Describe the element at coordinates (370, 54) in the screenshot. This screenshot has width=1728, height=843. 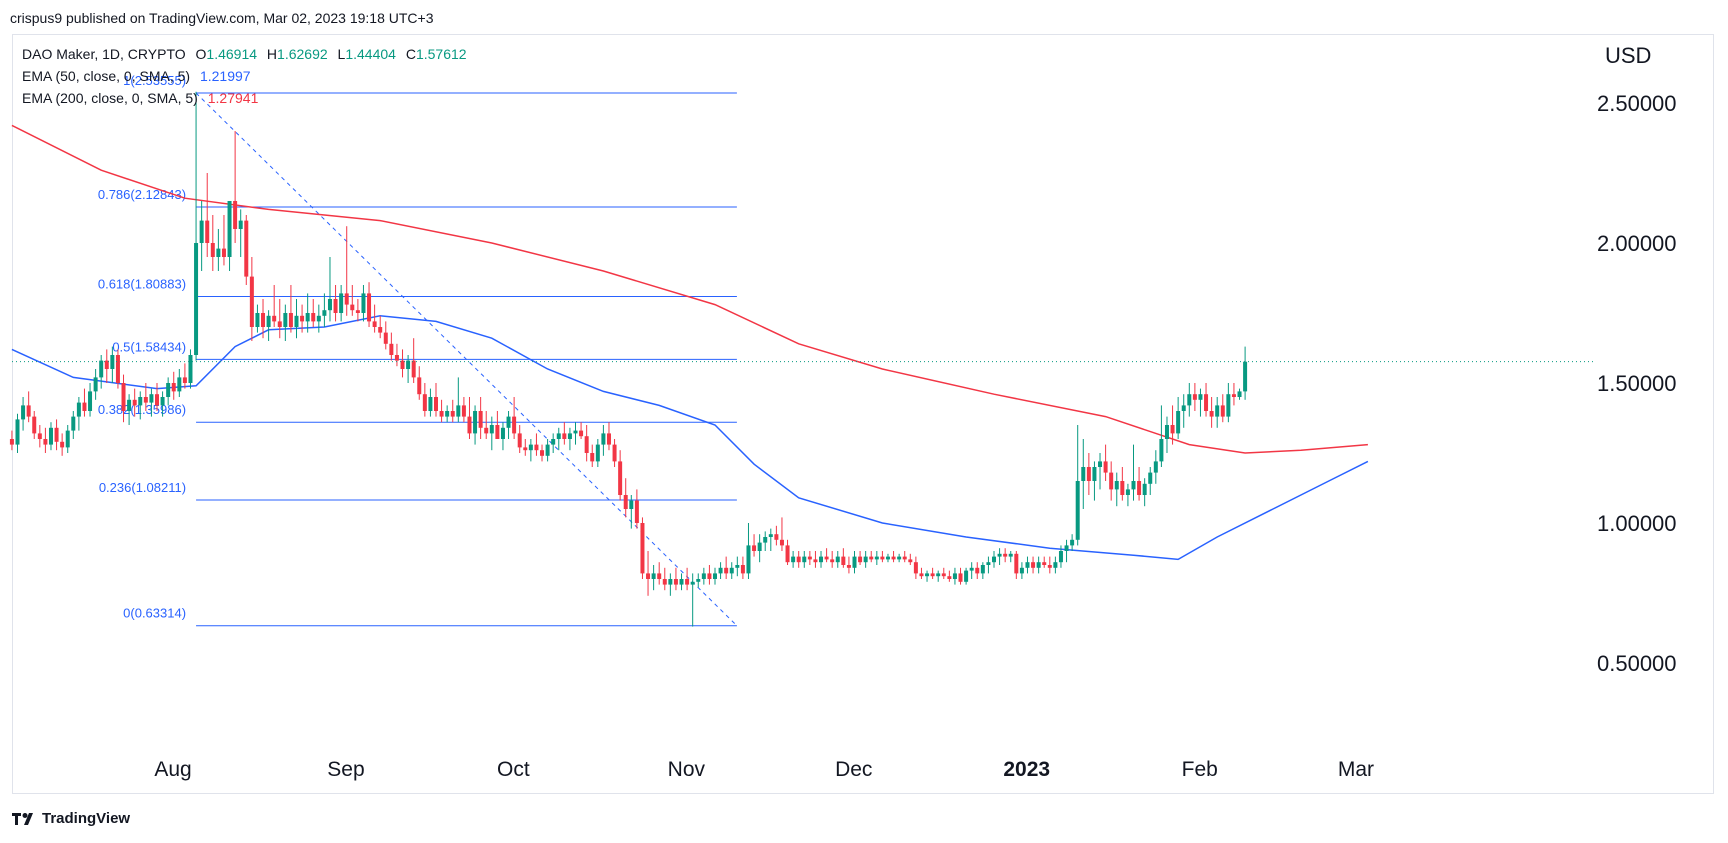
I see `low-value: 1.44404` at that location.